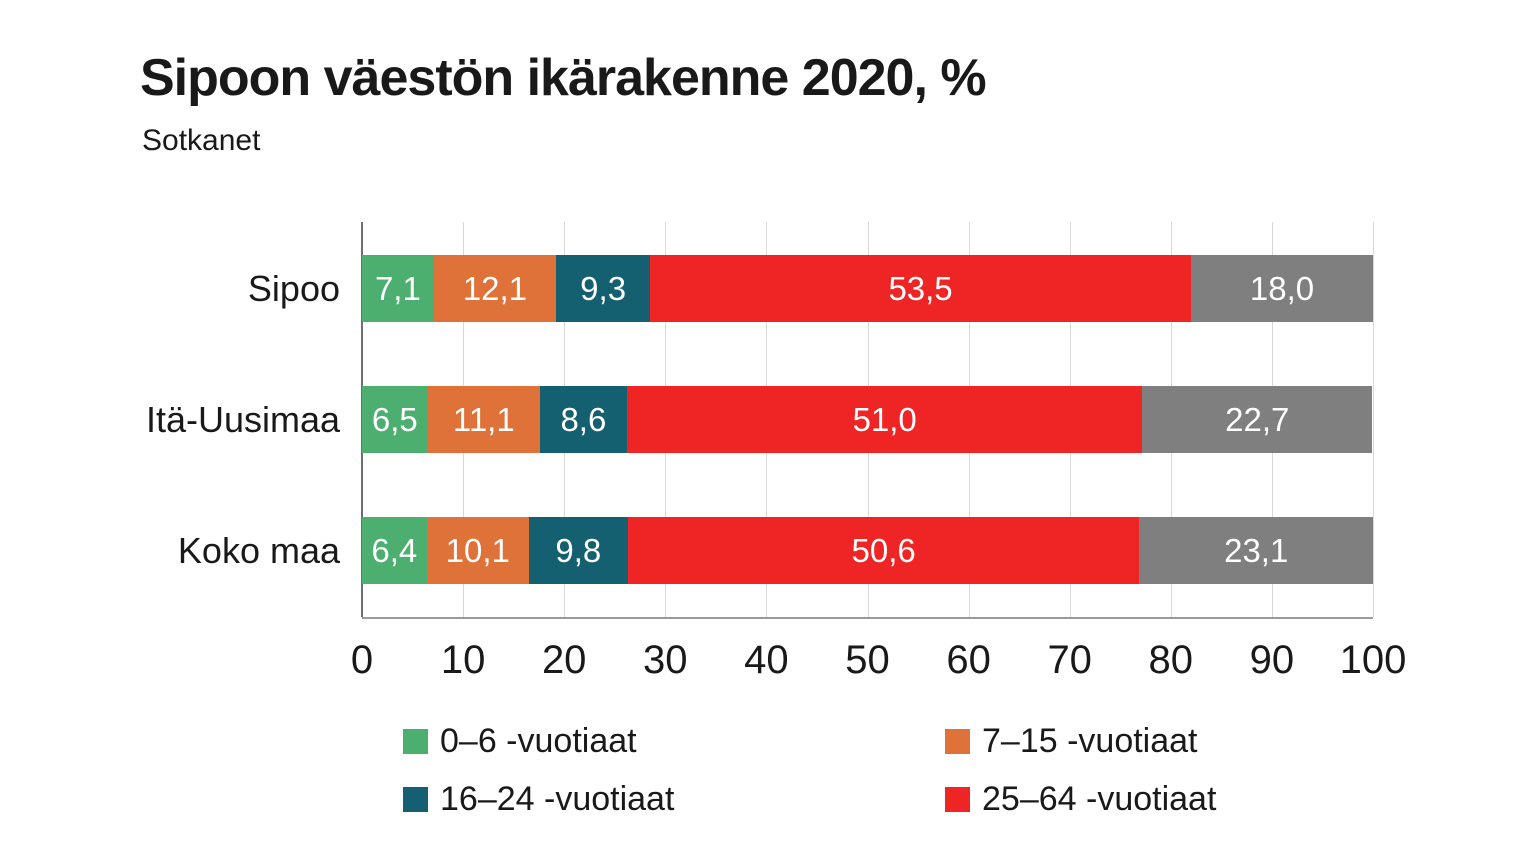 The width and height of the screenshot is (1536, 845). I want to click on legend-item: 7–15 -vuotiaat, so click(1071, 741).